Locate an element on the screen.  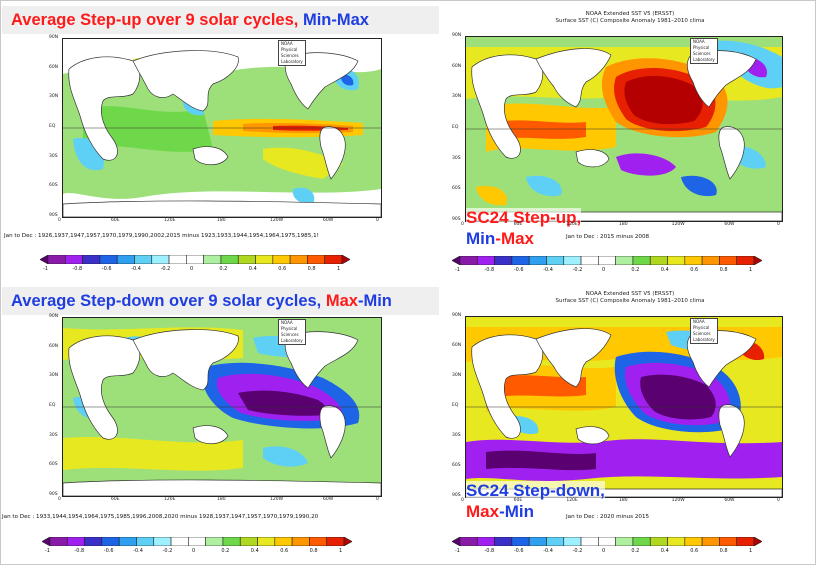
sc24-step-up-label: SC24 Step-up, is located at coordinates (524, 218).